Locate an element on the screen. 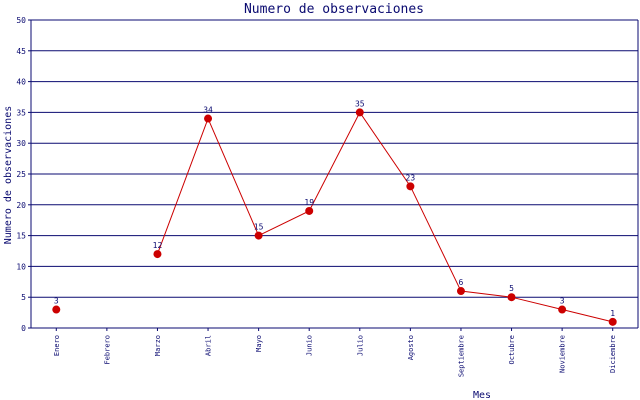  x-tick-label: Julio is located at coordinates (360, 345).